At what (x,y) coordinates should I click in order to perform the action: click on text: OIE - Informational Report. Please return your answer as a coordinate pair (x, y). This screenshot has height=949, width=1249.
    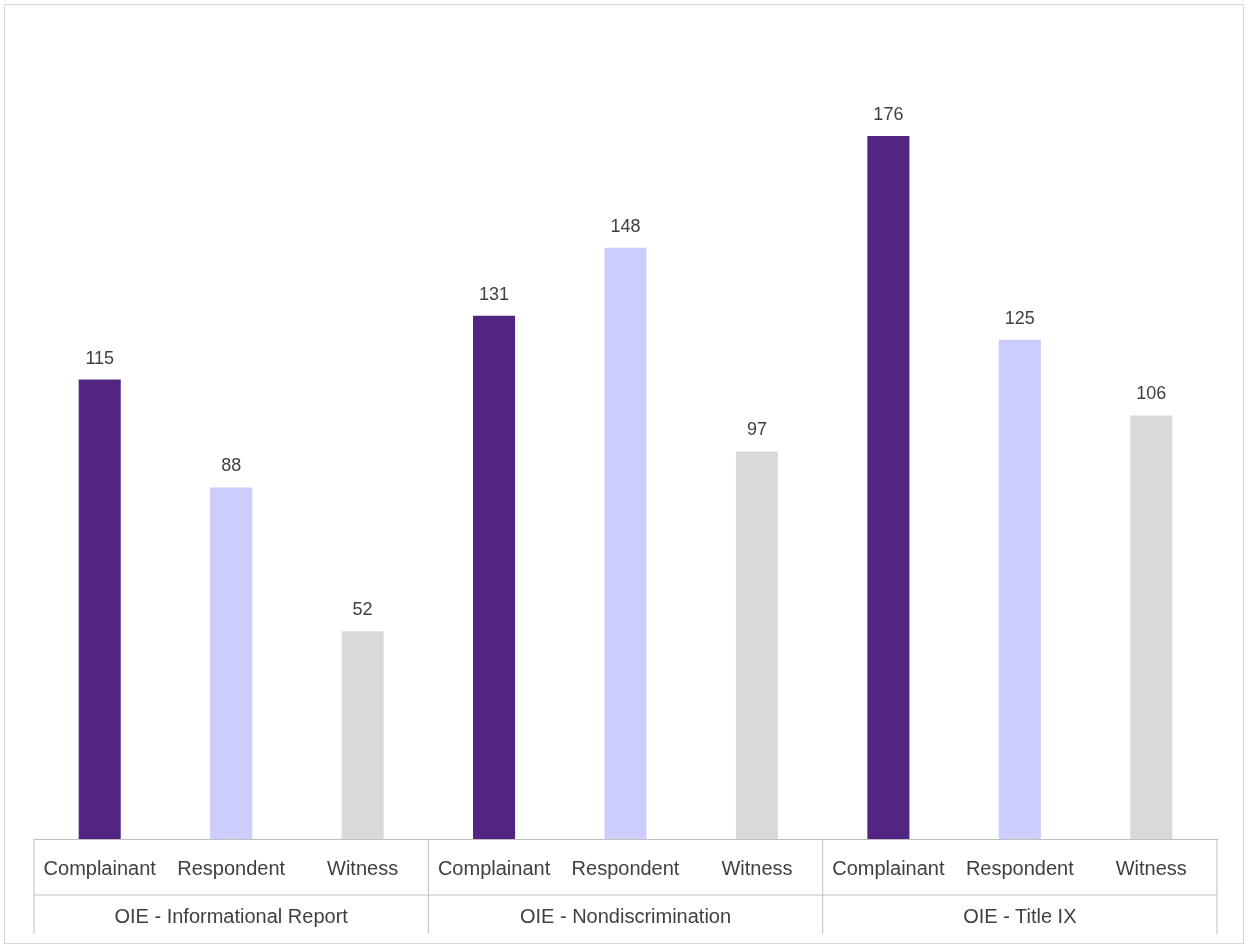
    Looking at the image, I should click on (231, 915).